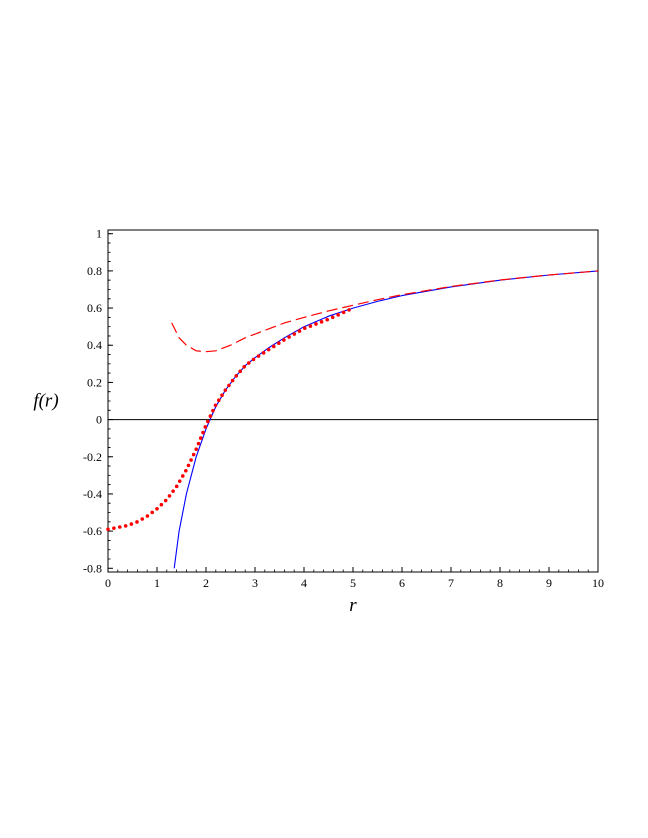 Image resolution: width=648 pixels, height=838 pixels. I want to click on x-tick-label: 1, so click(157, 583).